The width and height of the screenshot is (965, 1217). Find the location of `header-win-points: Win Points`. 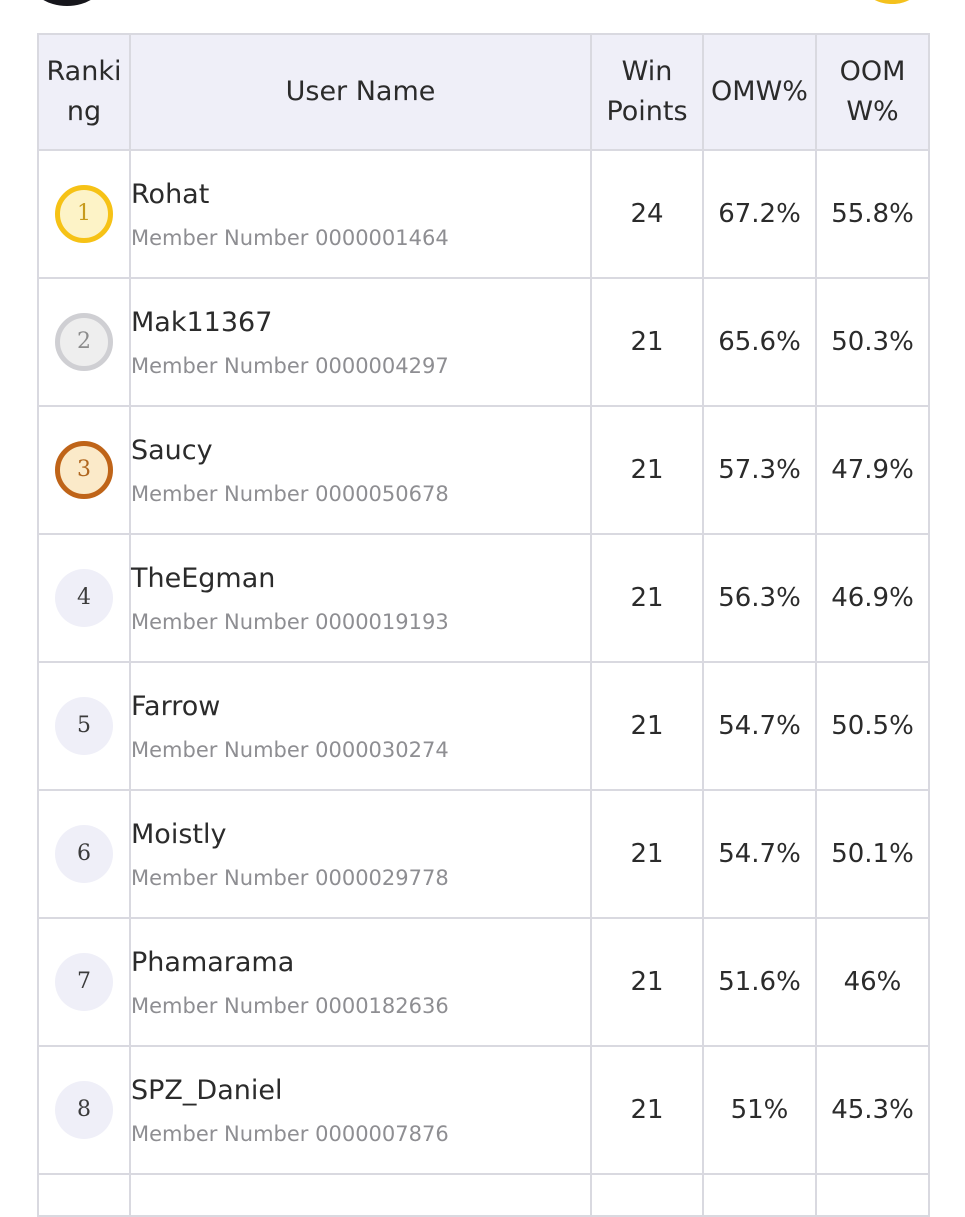

header-win-points: Win Points is located at coordinates (647, 92).